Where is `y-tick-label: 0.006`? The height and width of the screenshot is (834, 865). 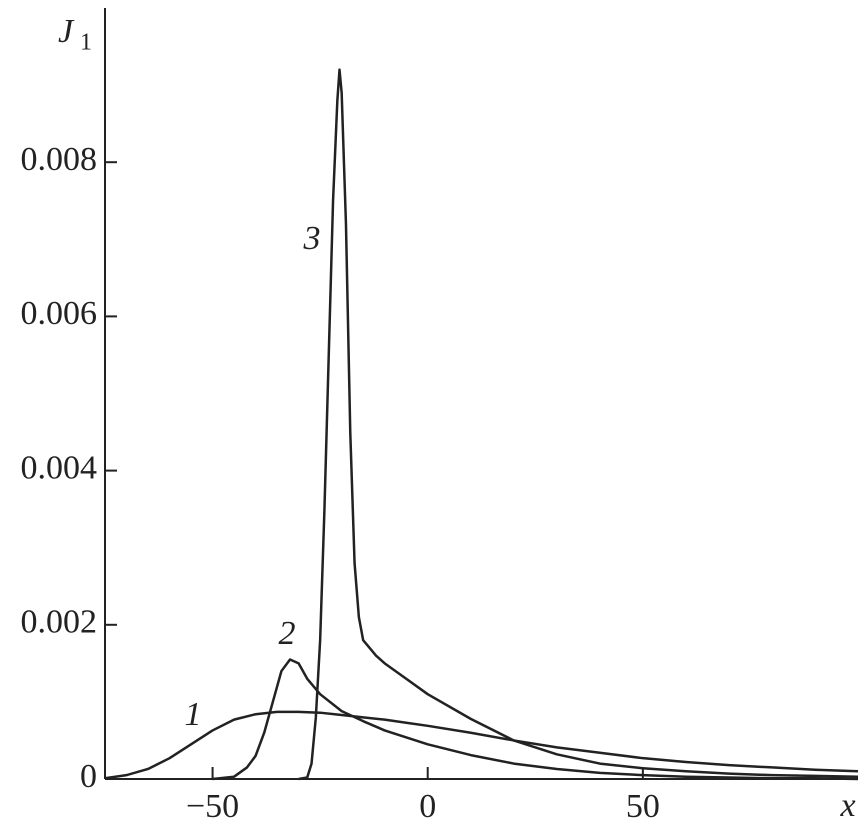 y-tick-label: 0.006 is located at coordinates (59, 313).